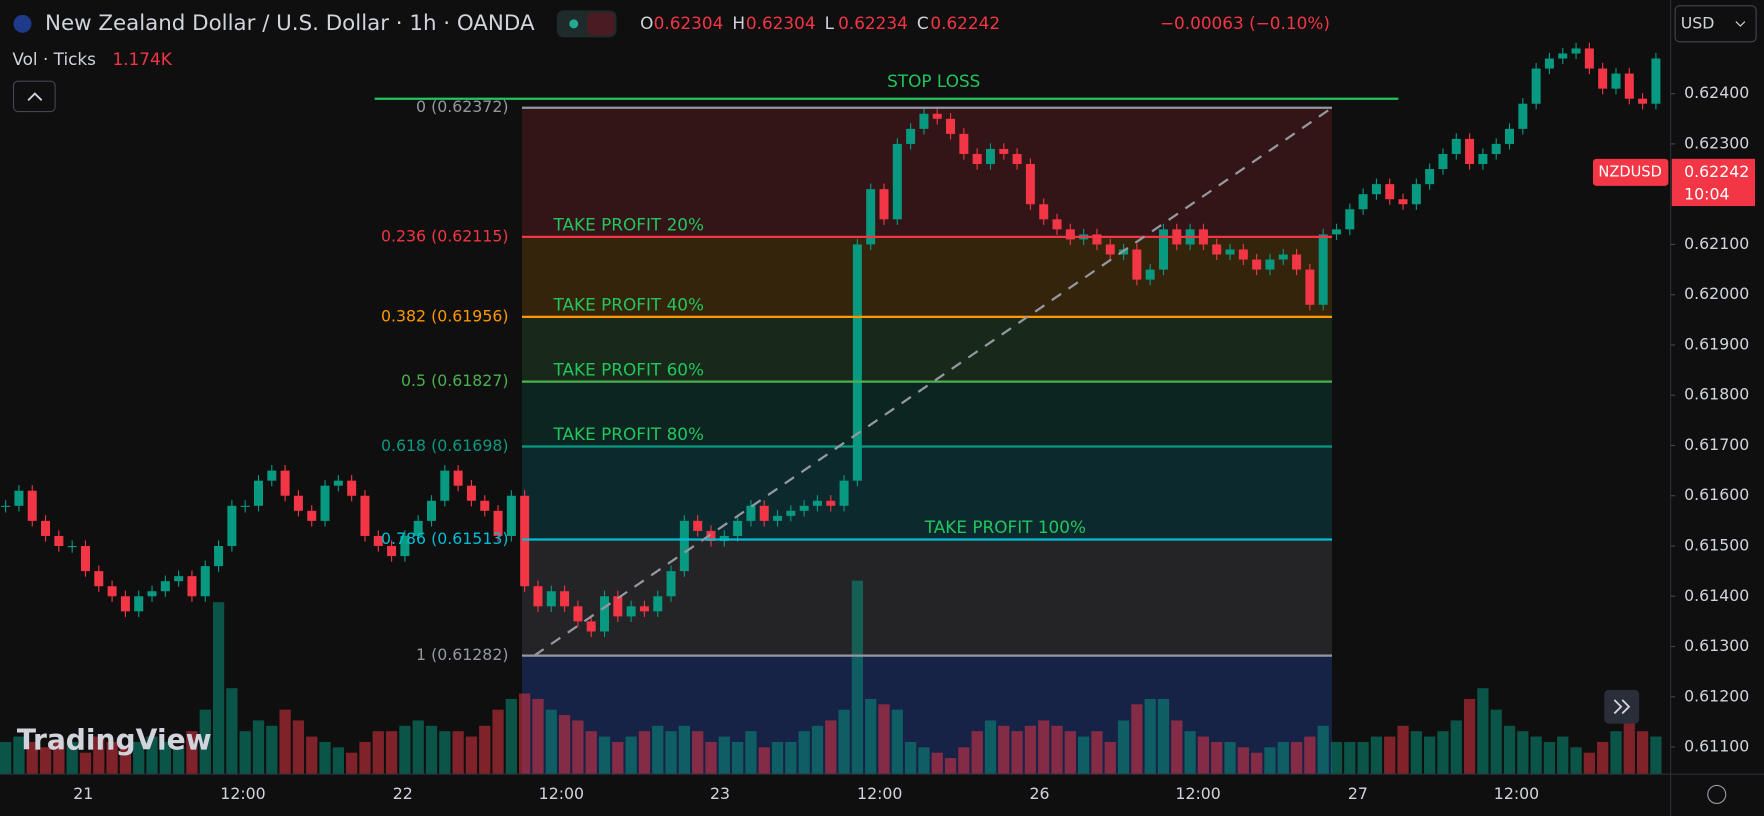 The width and height of the screenshot is (1764, 816). What do you see at coordinates (1716, 243) in the screenshot?
I see `y-tick-label: 0.62100` at bounding box center [1716, 243].